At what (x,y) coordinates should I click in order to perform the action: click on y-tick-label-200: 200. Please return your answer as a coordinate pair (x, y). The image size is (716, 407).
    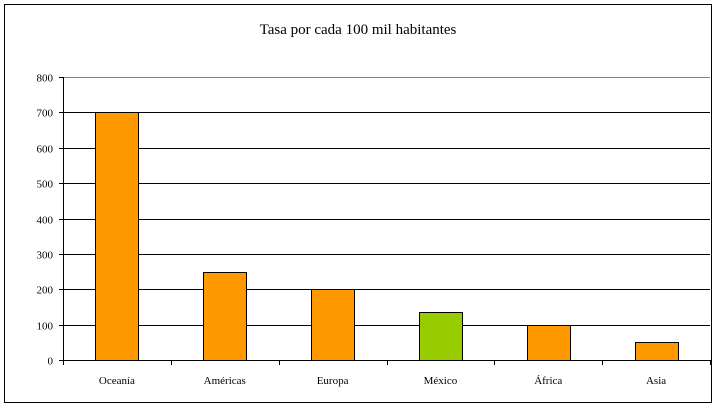
    Looking at the image, I should click on (45, 291).